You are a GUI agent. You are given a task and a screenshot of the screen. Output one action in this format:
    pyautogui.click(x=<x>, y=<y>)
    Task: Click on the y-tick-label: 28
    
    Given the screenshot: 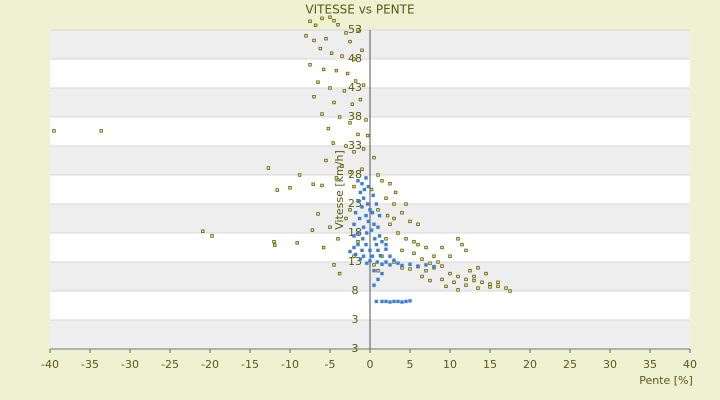 What is the action you would take?
    pyautogui.click(x=355, y=174)
    